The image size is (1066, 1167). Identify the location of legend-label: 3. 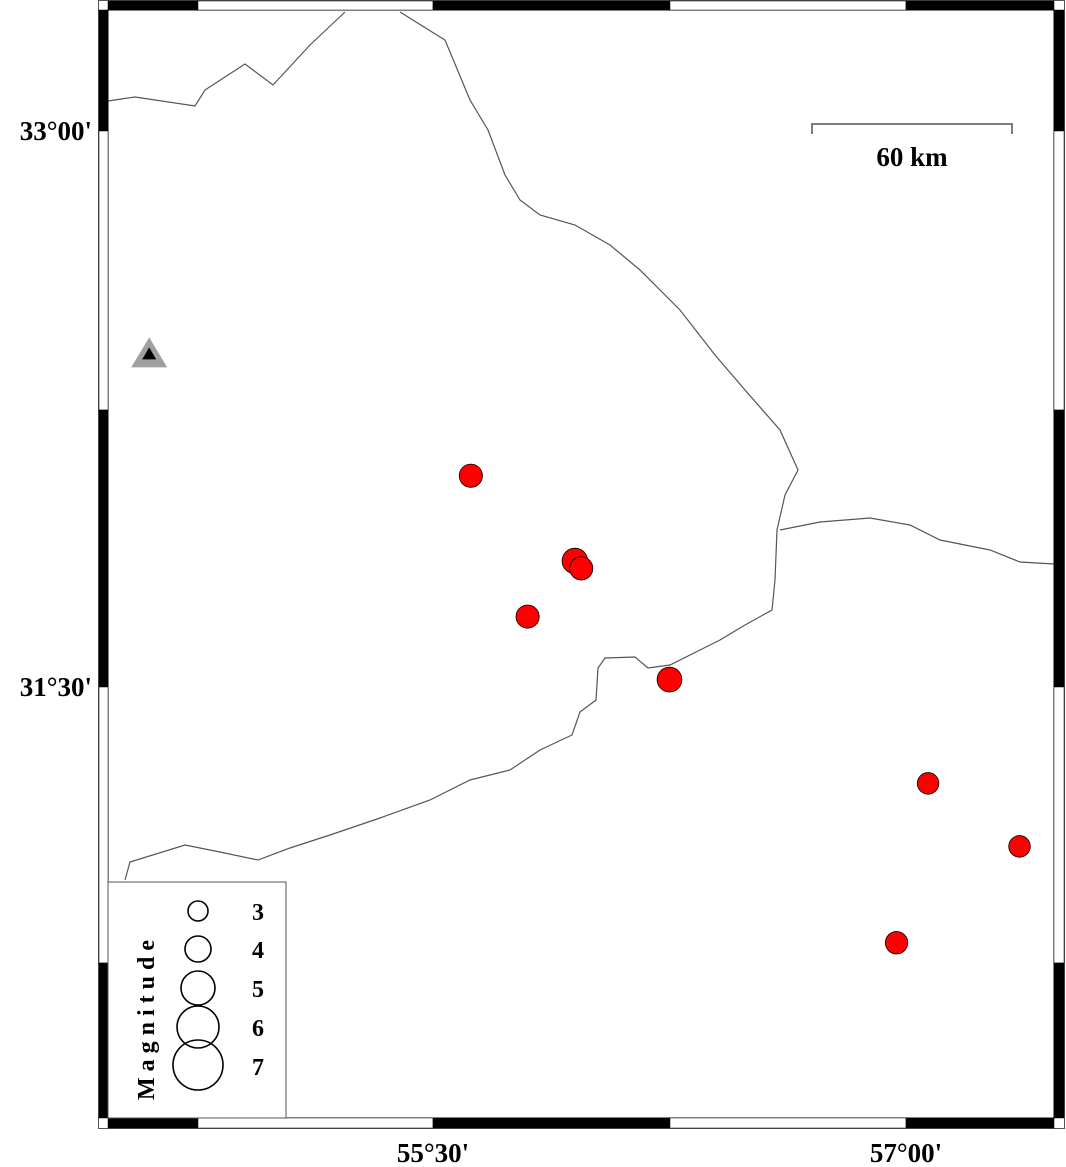
(258, 913).